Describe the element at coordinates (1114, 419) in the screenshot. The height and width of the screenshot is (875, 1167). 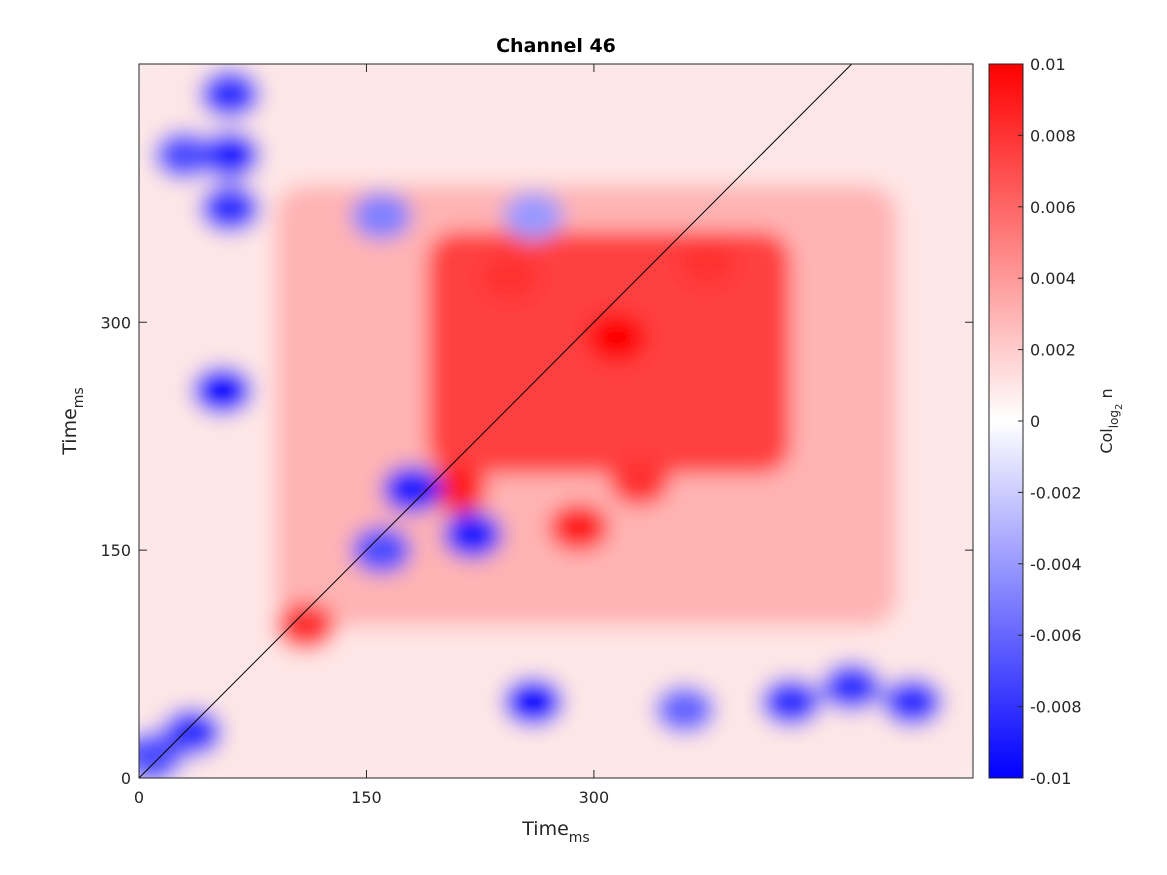
I see `colorbar-label-sub: log` at that location.